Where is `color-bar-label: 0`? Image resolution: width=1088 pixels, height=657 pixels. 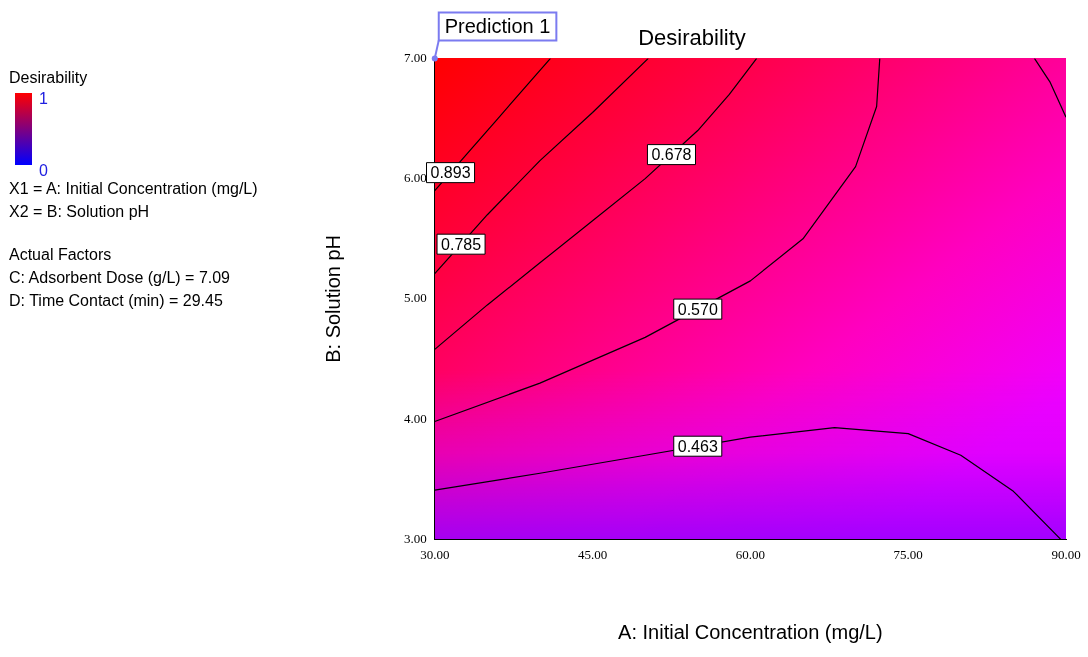 color-bar-label: 0 is located at coordinates (43, 170).